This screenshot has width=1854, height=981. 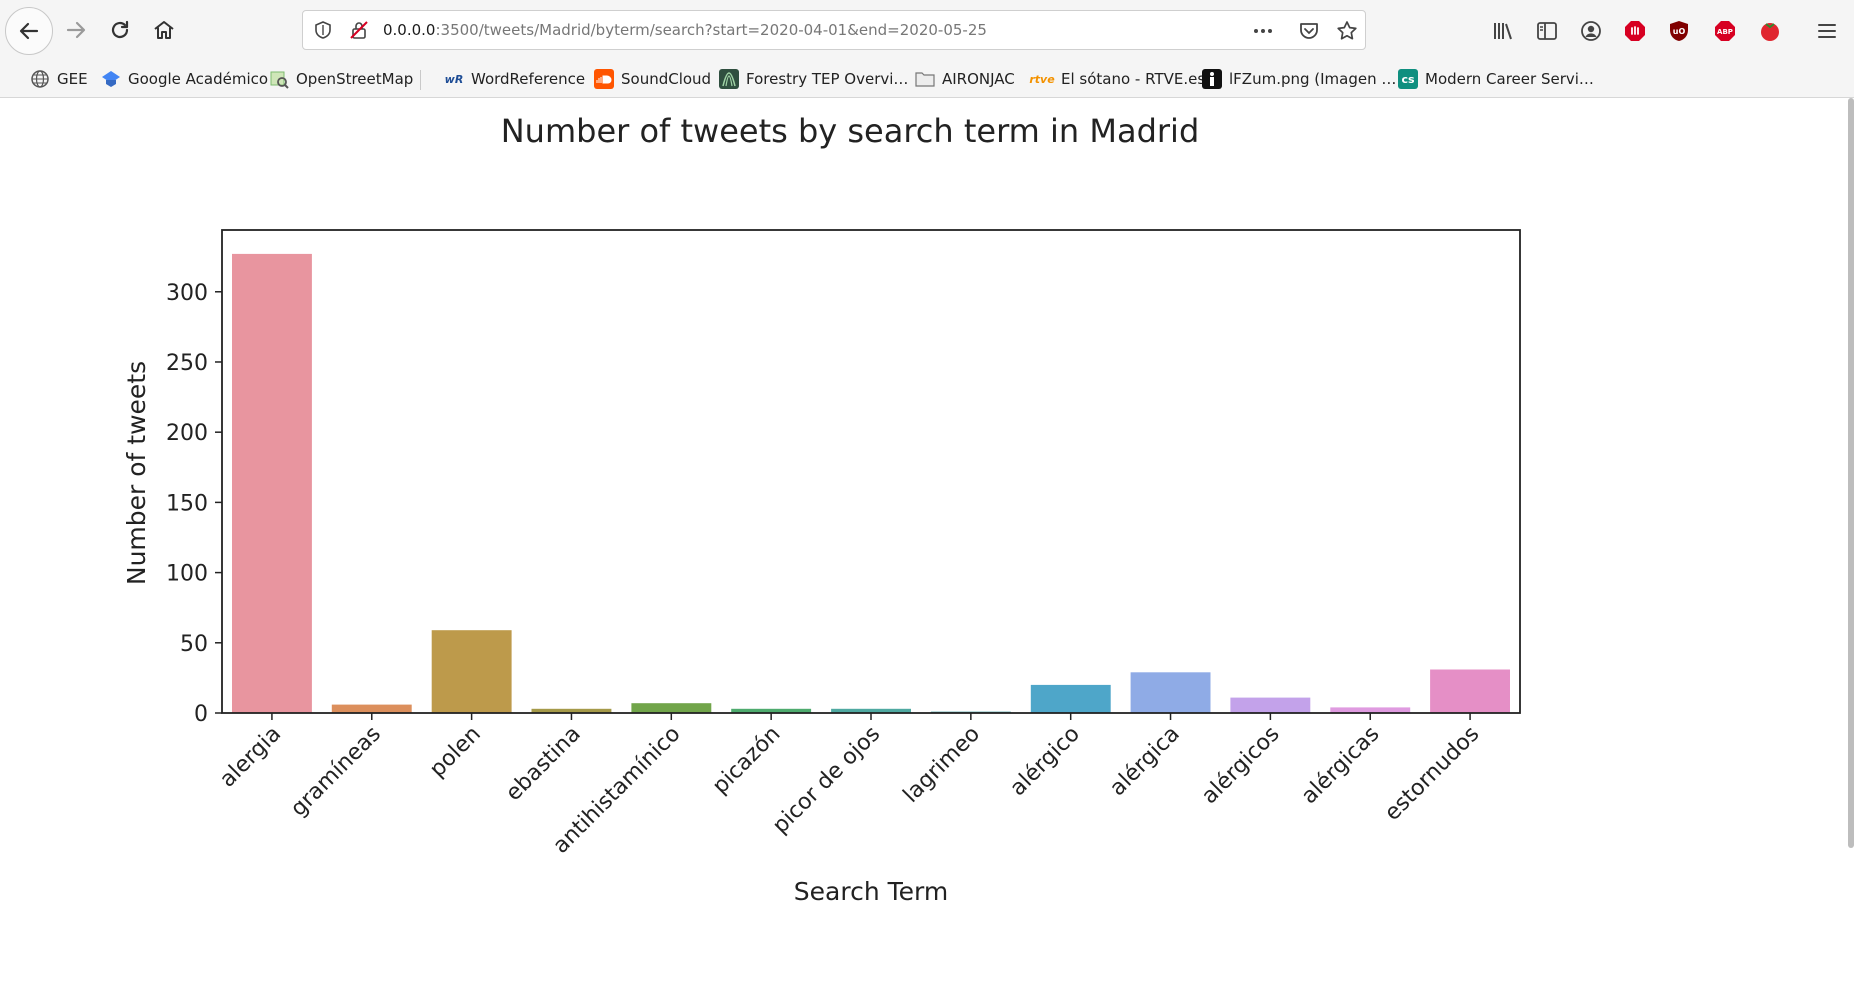 I want to click on wr-icon: wR, so click(x=454, y=79).